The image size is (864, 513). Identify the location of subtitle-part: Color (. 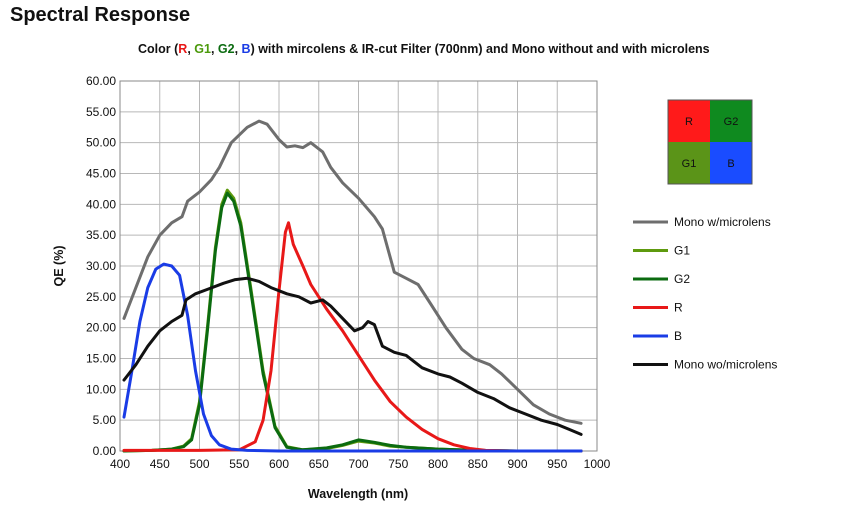
(158, 49).